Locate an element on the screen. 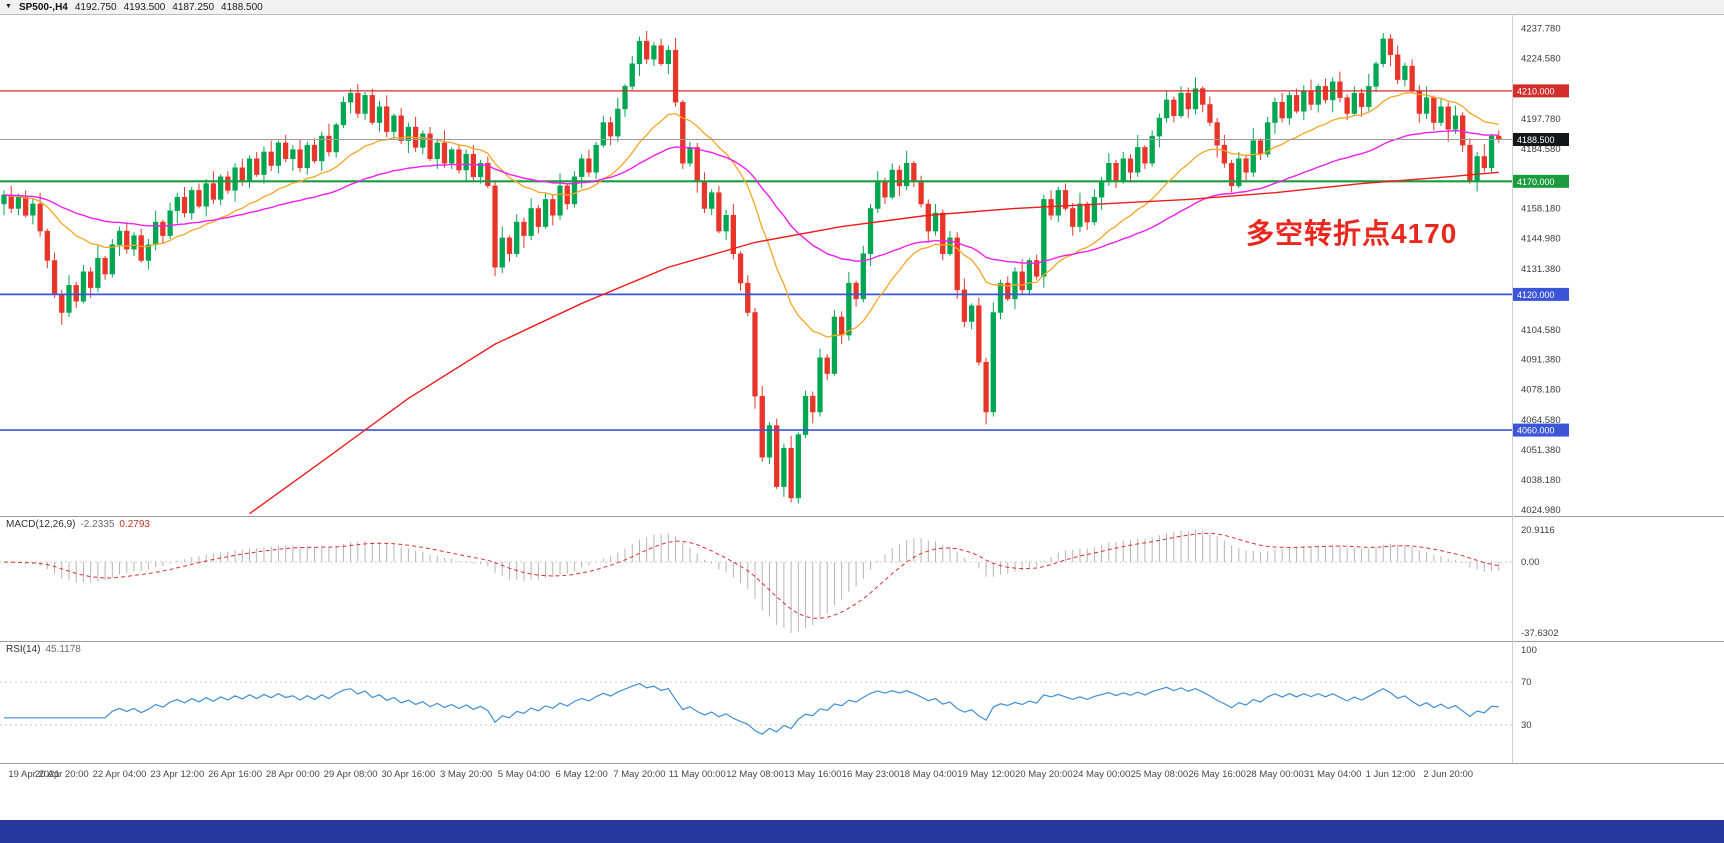 The width and height of the screenshot is (1724, 843). time-axis-label: 19 May 12:00 is located at coordinates (986, 774).